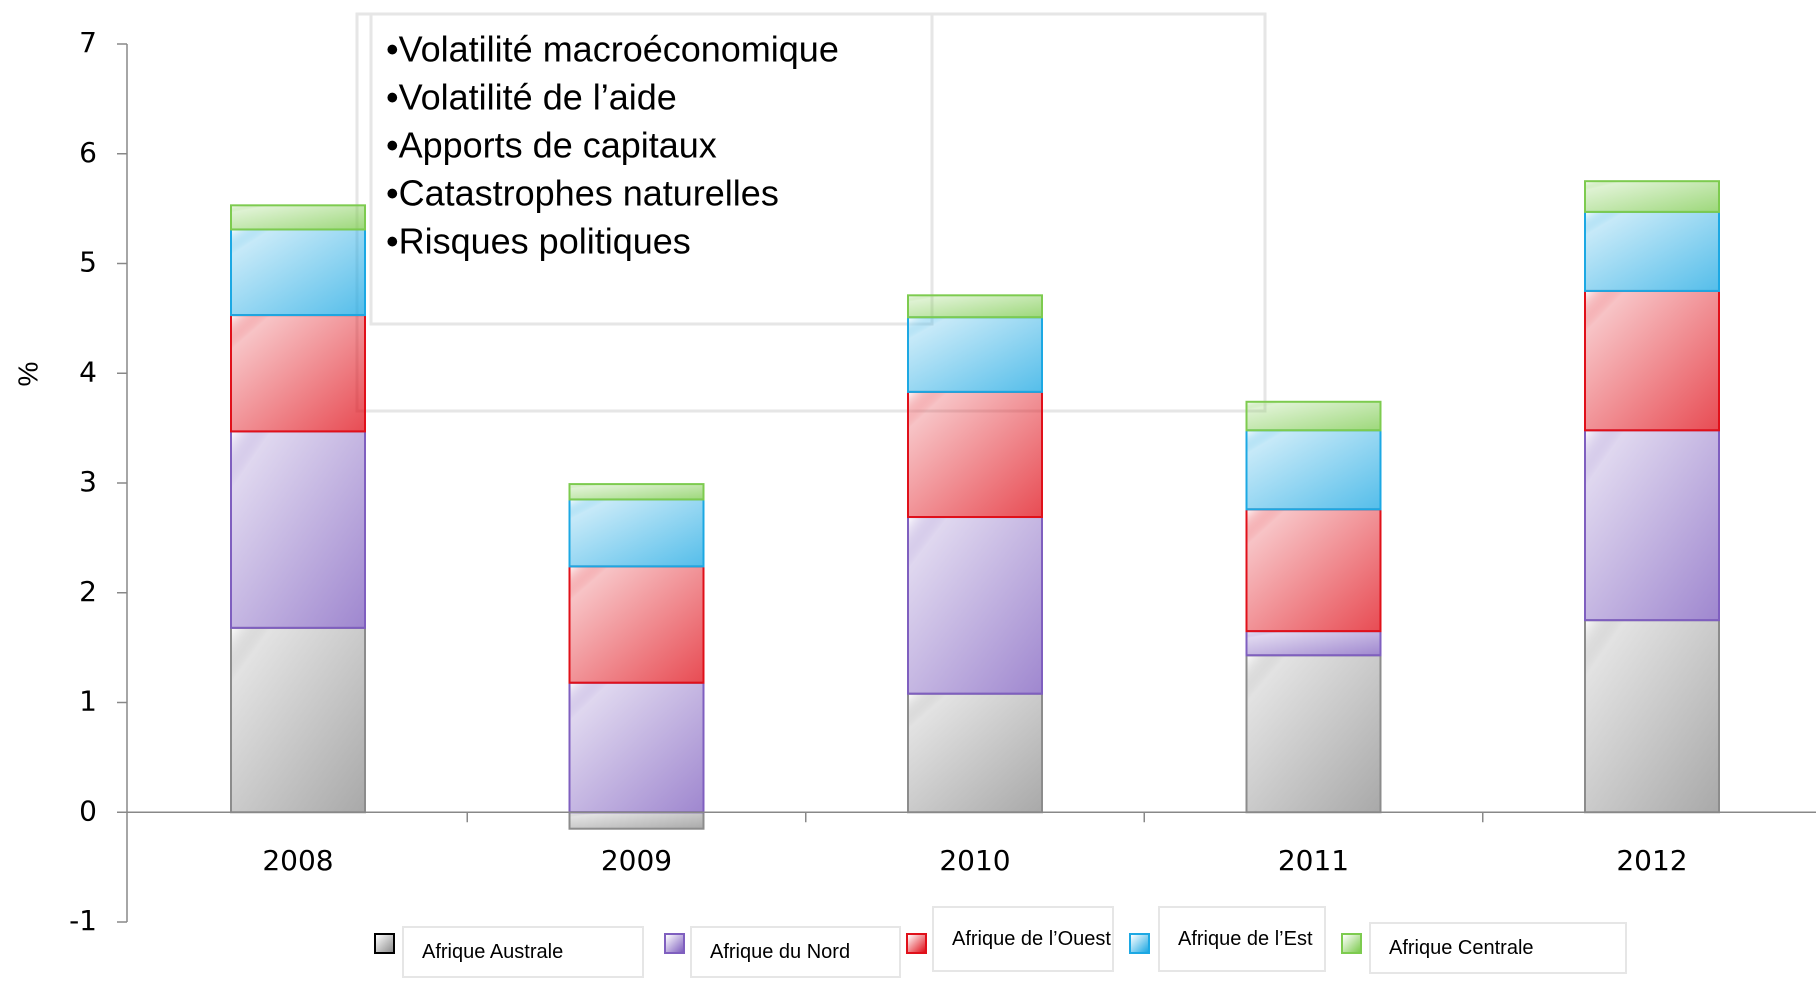 The image size is (1816, 982). What do you see at coordinates (88, 701) in the screenshot?
I see `y-tick-label: 1` at bounding box center [88, 701].